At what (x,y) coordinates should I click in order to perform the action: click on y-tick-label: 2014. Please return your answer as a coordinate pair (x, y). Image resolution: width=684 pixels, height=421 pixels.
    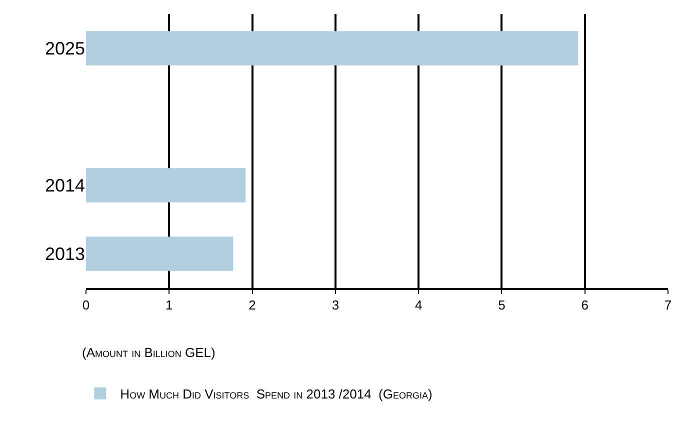
    Looking at the image, I should click on (64, 186).